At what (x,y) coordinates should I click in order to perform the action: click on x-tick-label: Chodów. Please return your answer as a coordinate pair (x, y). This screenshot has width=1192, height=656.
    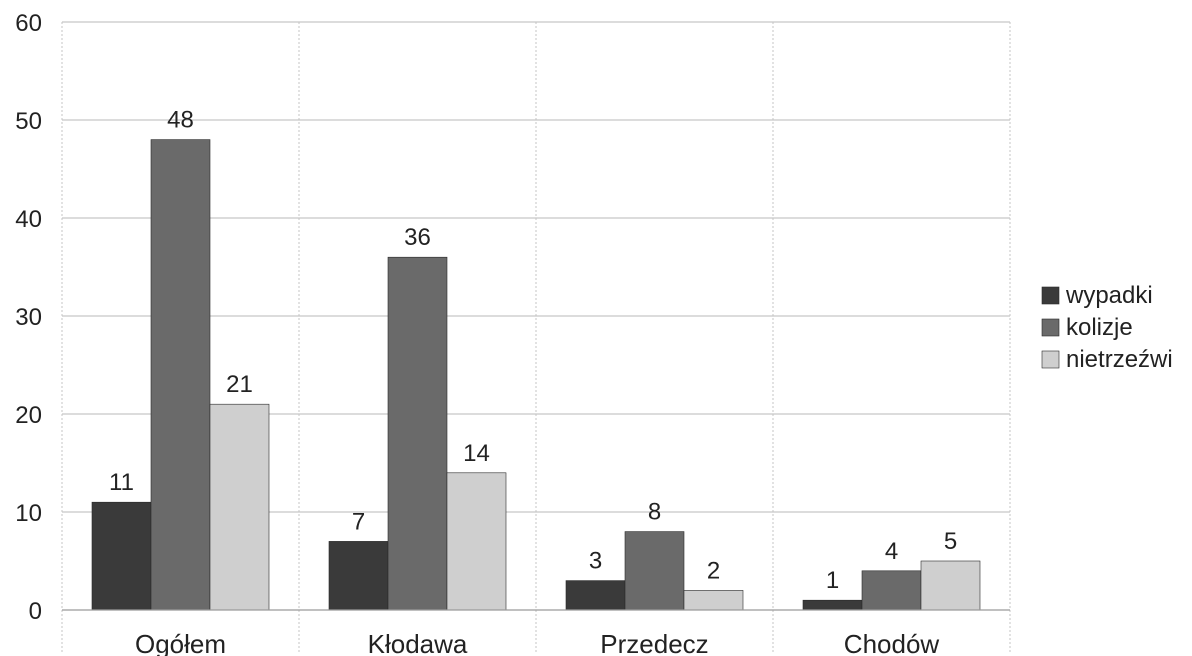
    Looking at the image, I should click on (892, 642).